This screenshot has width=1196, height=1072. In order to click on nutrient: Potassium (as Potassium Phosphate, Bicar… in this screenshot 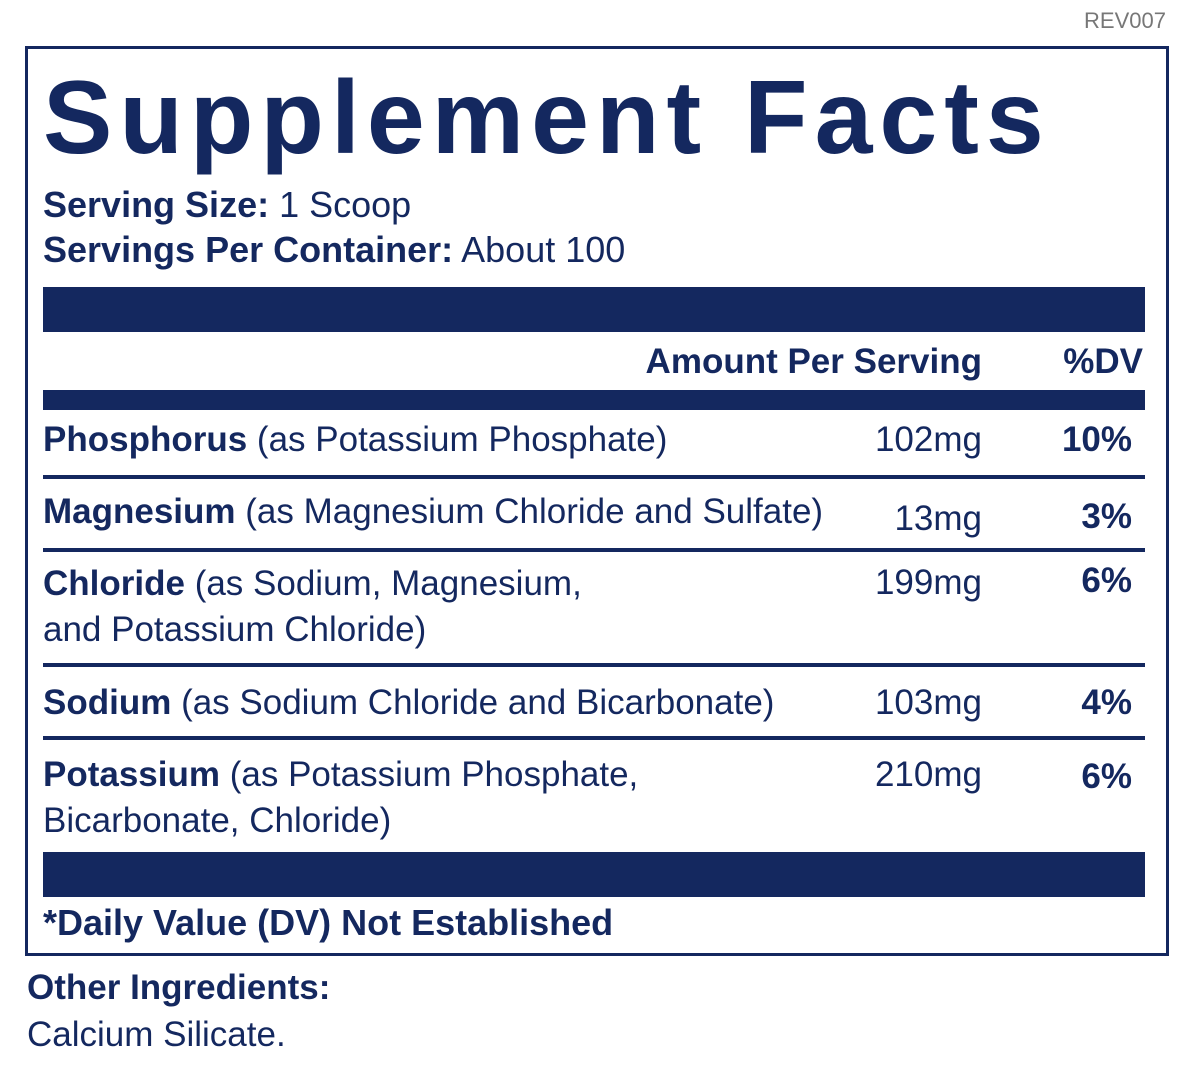, I will do `click(340, 798)`.